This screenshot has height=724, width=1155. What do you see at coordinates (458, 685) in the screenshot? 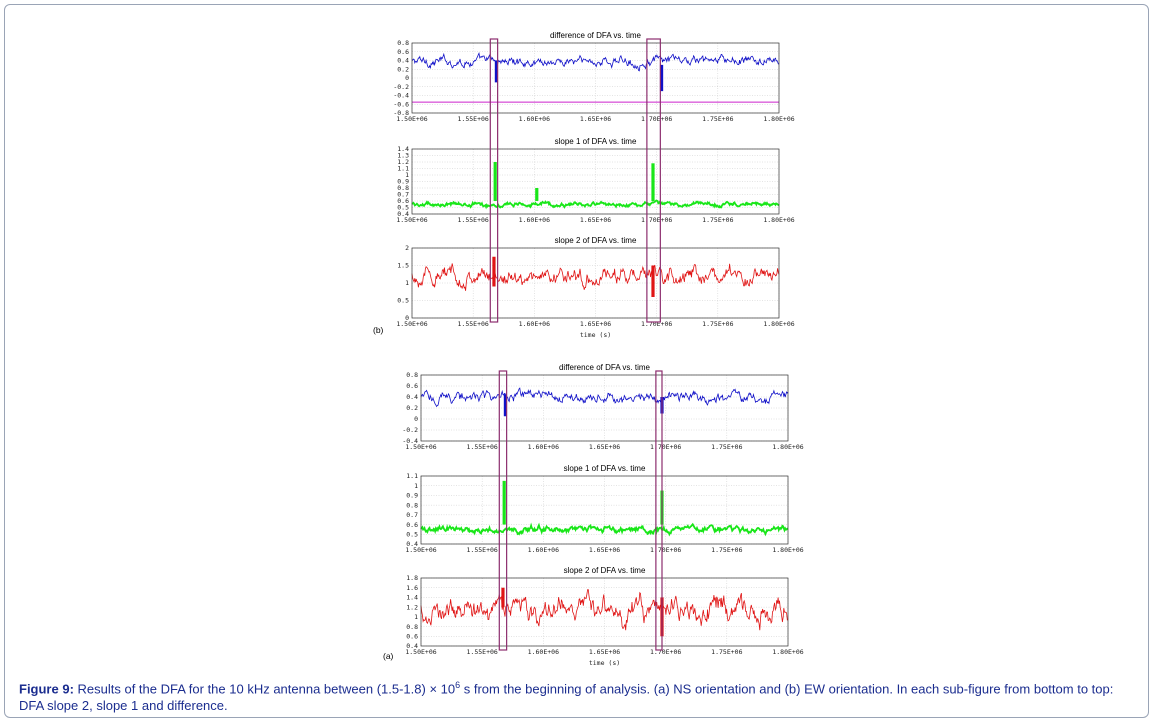
I see `caption-exponent: 6` at bounding box center [458, 685].